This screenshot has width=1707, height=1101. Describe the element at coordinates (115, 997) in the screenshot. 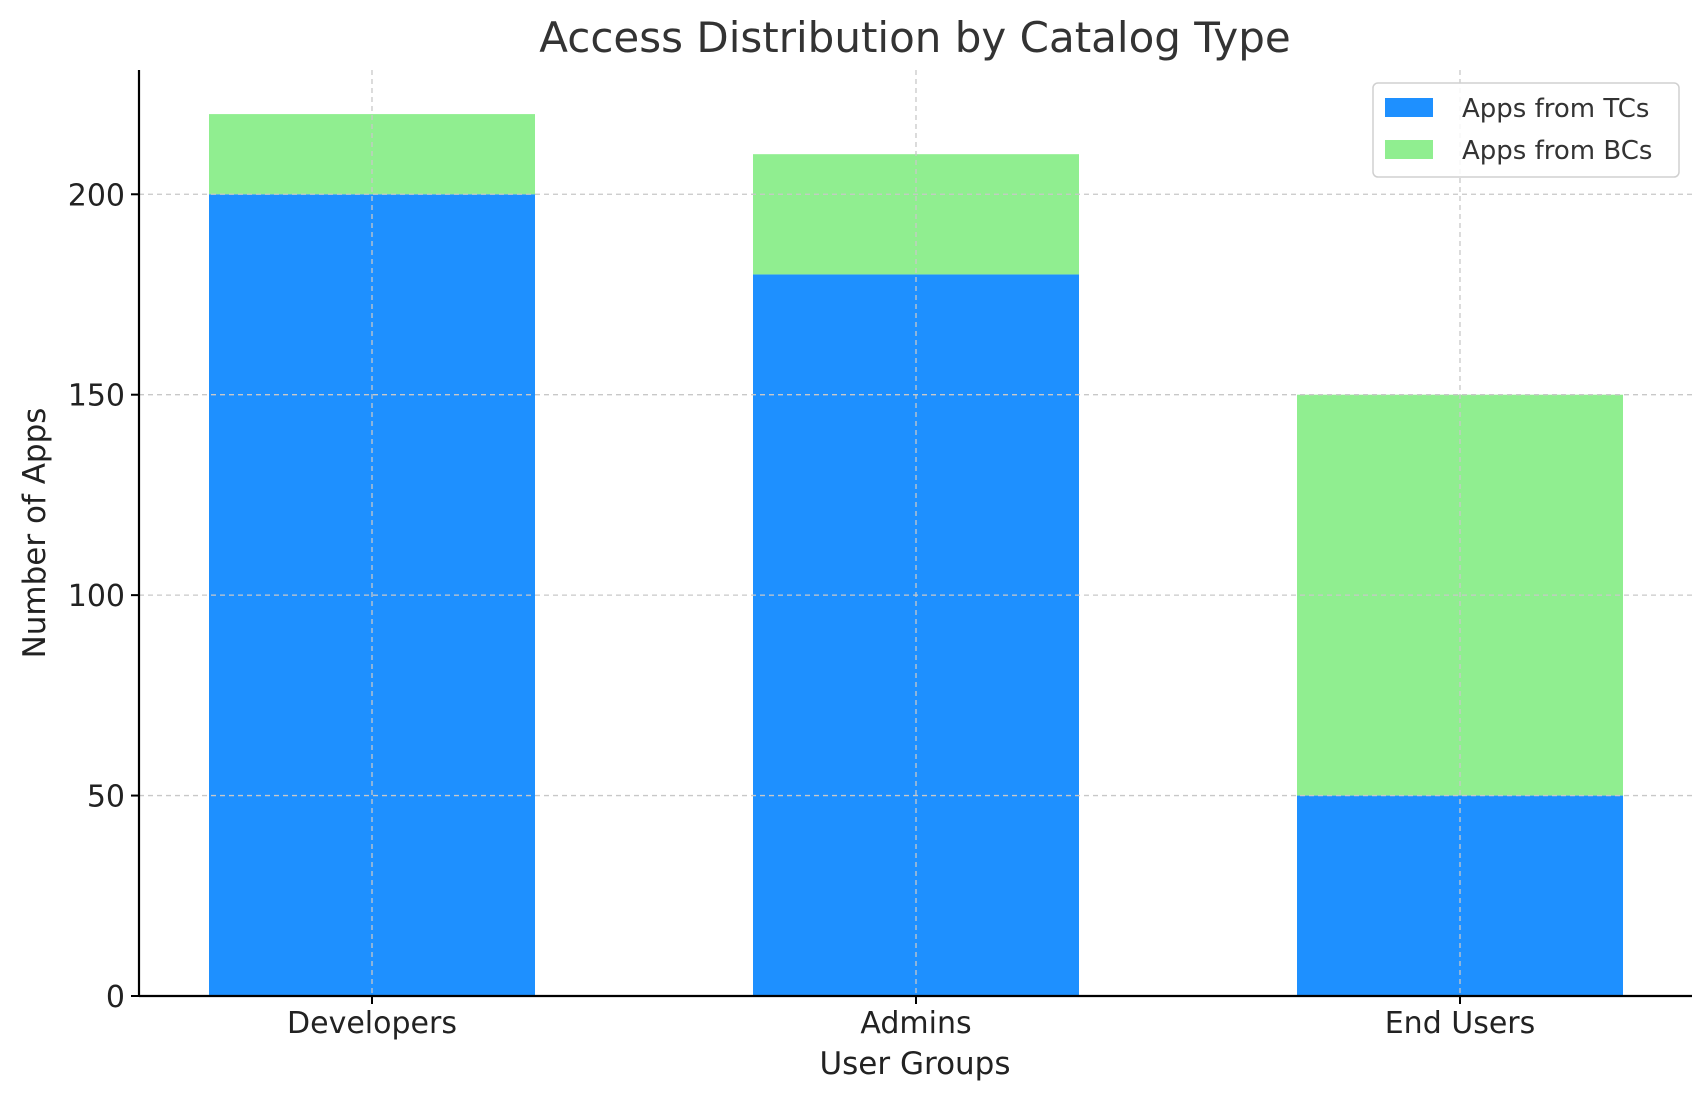

I see `y-tick-label: 0` at that location.